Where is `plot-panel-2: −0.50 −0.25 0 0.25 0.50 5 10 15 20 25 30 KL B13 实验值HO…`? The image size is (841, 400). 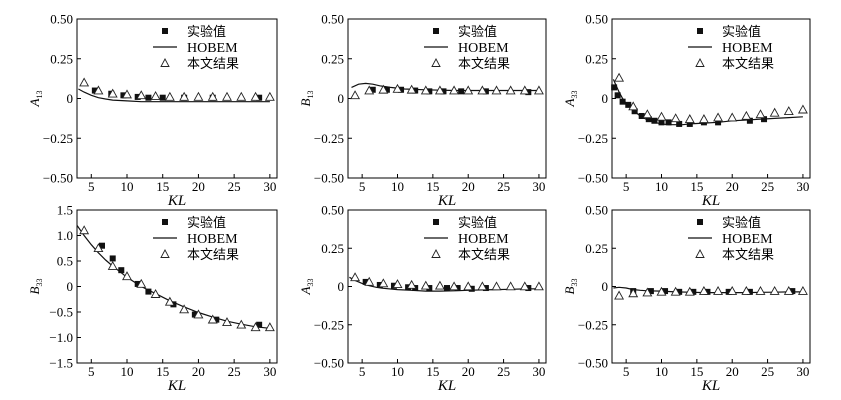 plot-panel-2: −0.50 −0.25 0 0.25 0.50 5 10 15 20 25 30 KL B13 实验值HO… is located at coordinates (422, 110).